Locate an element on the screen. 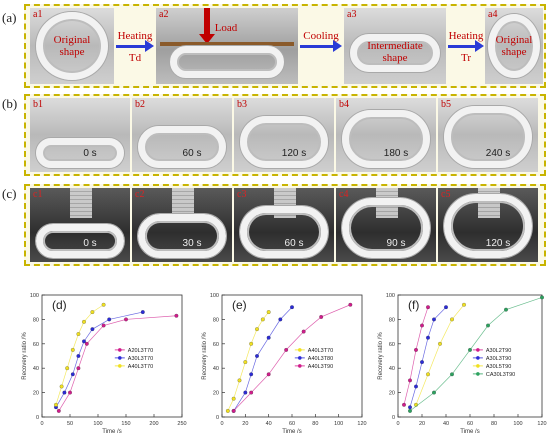  y-axis-label: Recovery ratio /% is located at coordinates (381, 356).